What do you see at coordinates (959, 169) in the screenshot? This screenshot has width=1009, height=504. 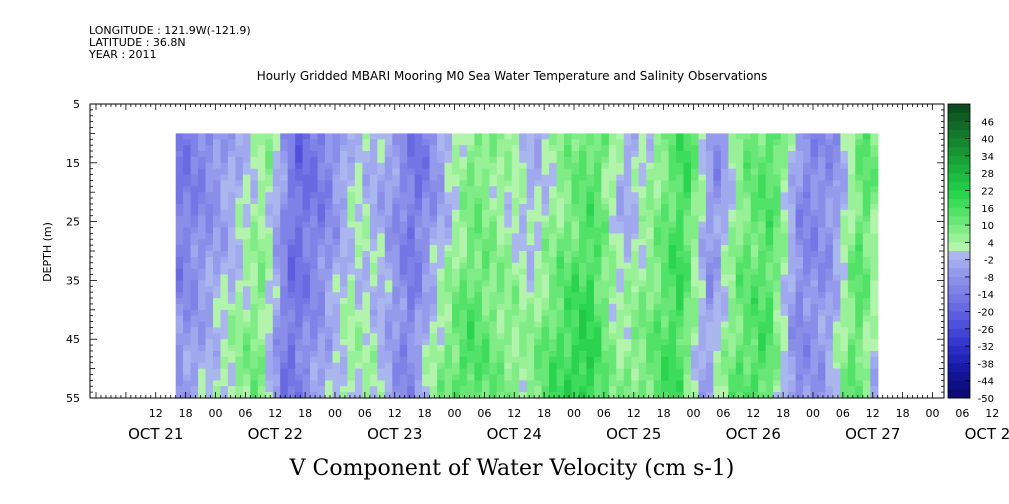 I see `colorbar-swatch` at bounding box center [959, 169].